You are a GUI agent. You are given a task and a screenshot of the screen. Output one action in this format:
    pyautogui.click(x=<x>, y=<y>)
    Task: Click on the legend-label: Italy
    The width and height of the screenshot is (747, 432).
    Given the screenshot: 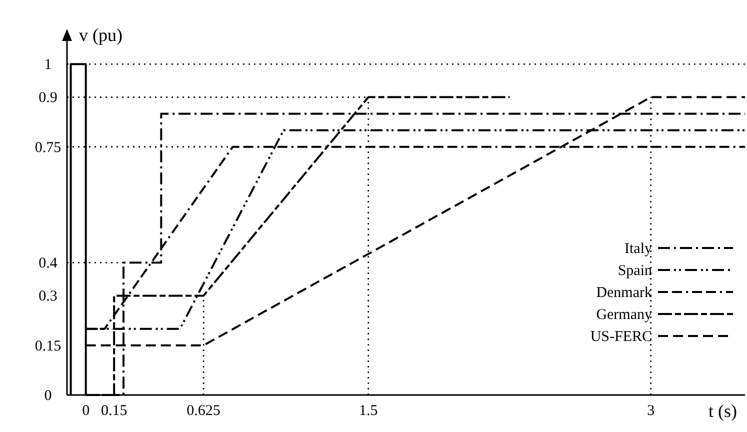 What is the action you would take?
    pyautogui.click(x=638, y=249)
    